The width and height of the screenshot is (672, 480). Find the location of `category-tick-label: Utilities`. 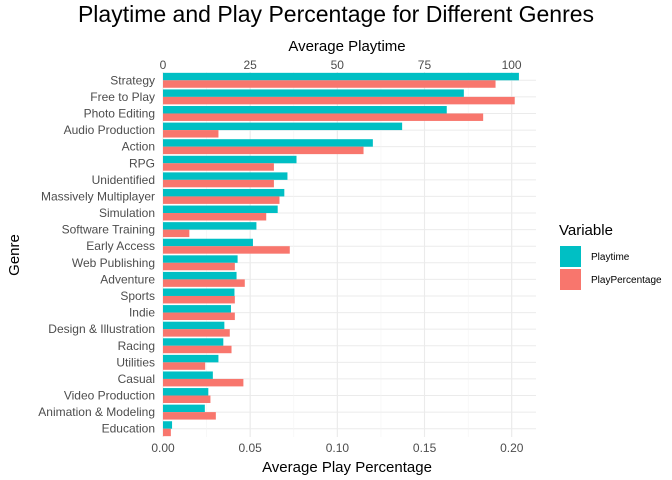

category-tick-label: Utilities is located at coordinates (135, 362).